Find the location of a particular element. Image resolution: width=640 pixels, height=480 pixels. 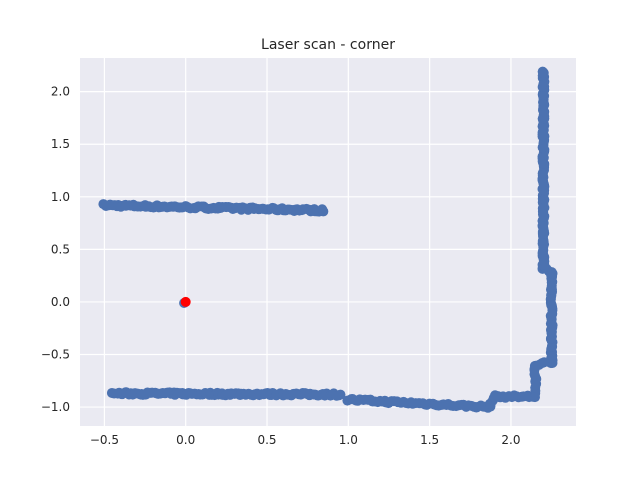

y-axis-ticks: −1.0 −0.5 0.0 0.5 1.0 1.5 2.0 is located at coordinates (55, 249).